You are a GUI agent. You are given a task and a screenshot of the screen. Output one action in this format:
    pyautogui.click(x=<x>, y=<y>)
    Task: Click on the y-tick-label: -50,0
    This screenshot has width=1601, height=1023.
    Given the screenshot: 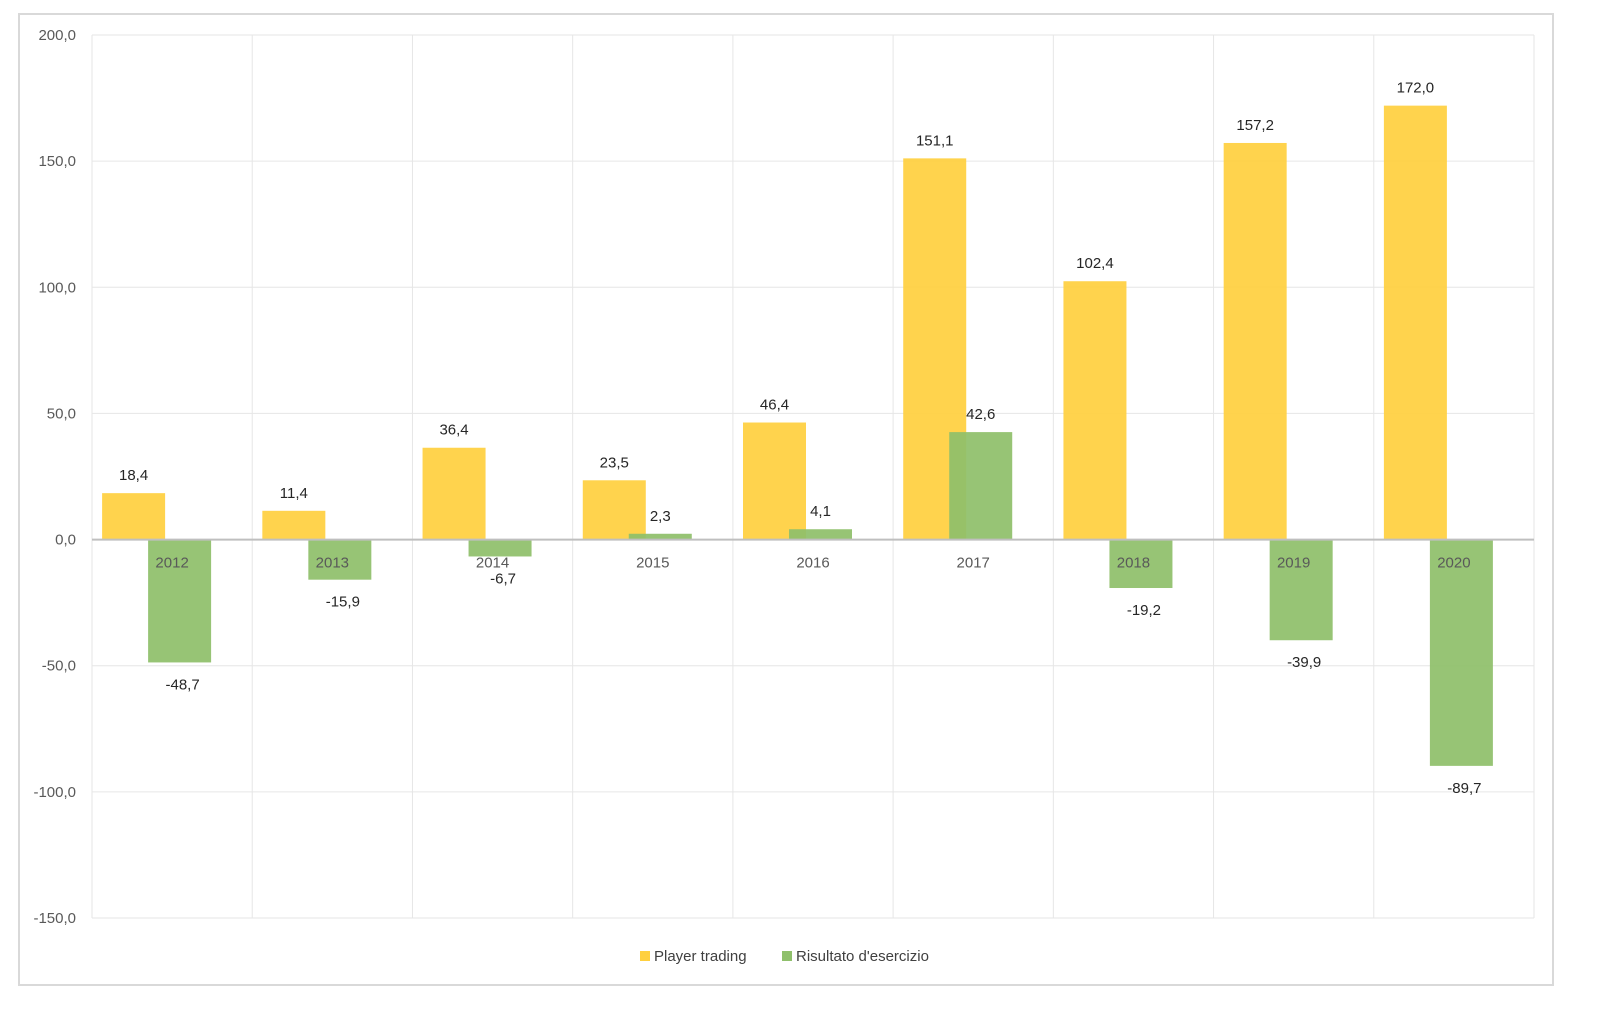 What is the action you would take?
    pyautogui.click(x=59, y=666)
    